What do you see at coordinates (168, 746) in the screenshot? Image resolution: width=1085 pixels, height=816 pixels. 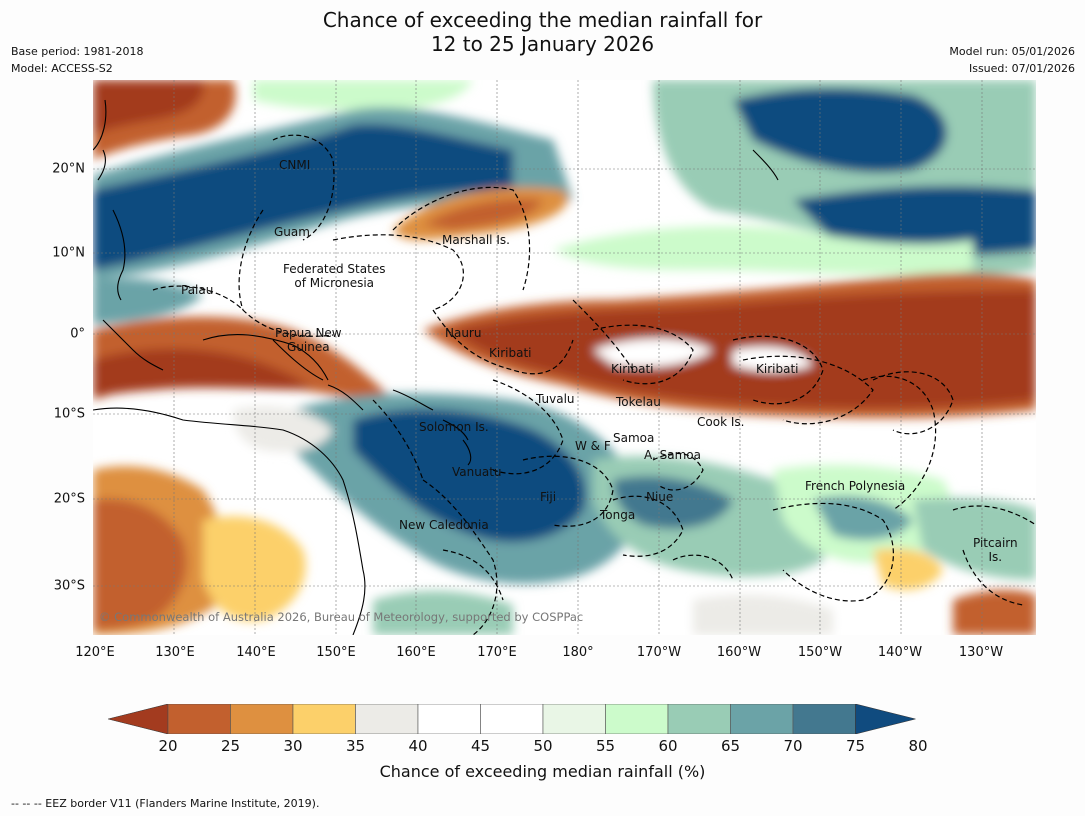 I see `colorbar-tick: 20` at bounding box center [168, 746].